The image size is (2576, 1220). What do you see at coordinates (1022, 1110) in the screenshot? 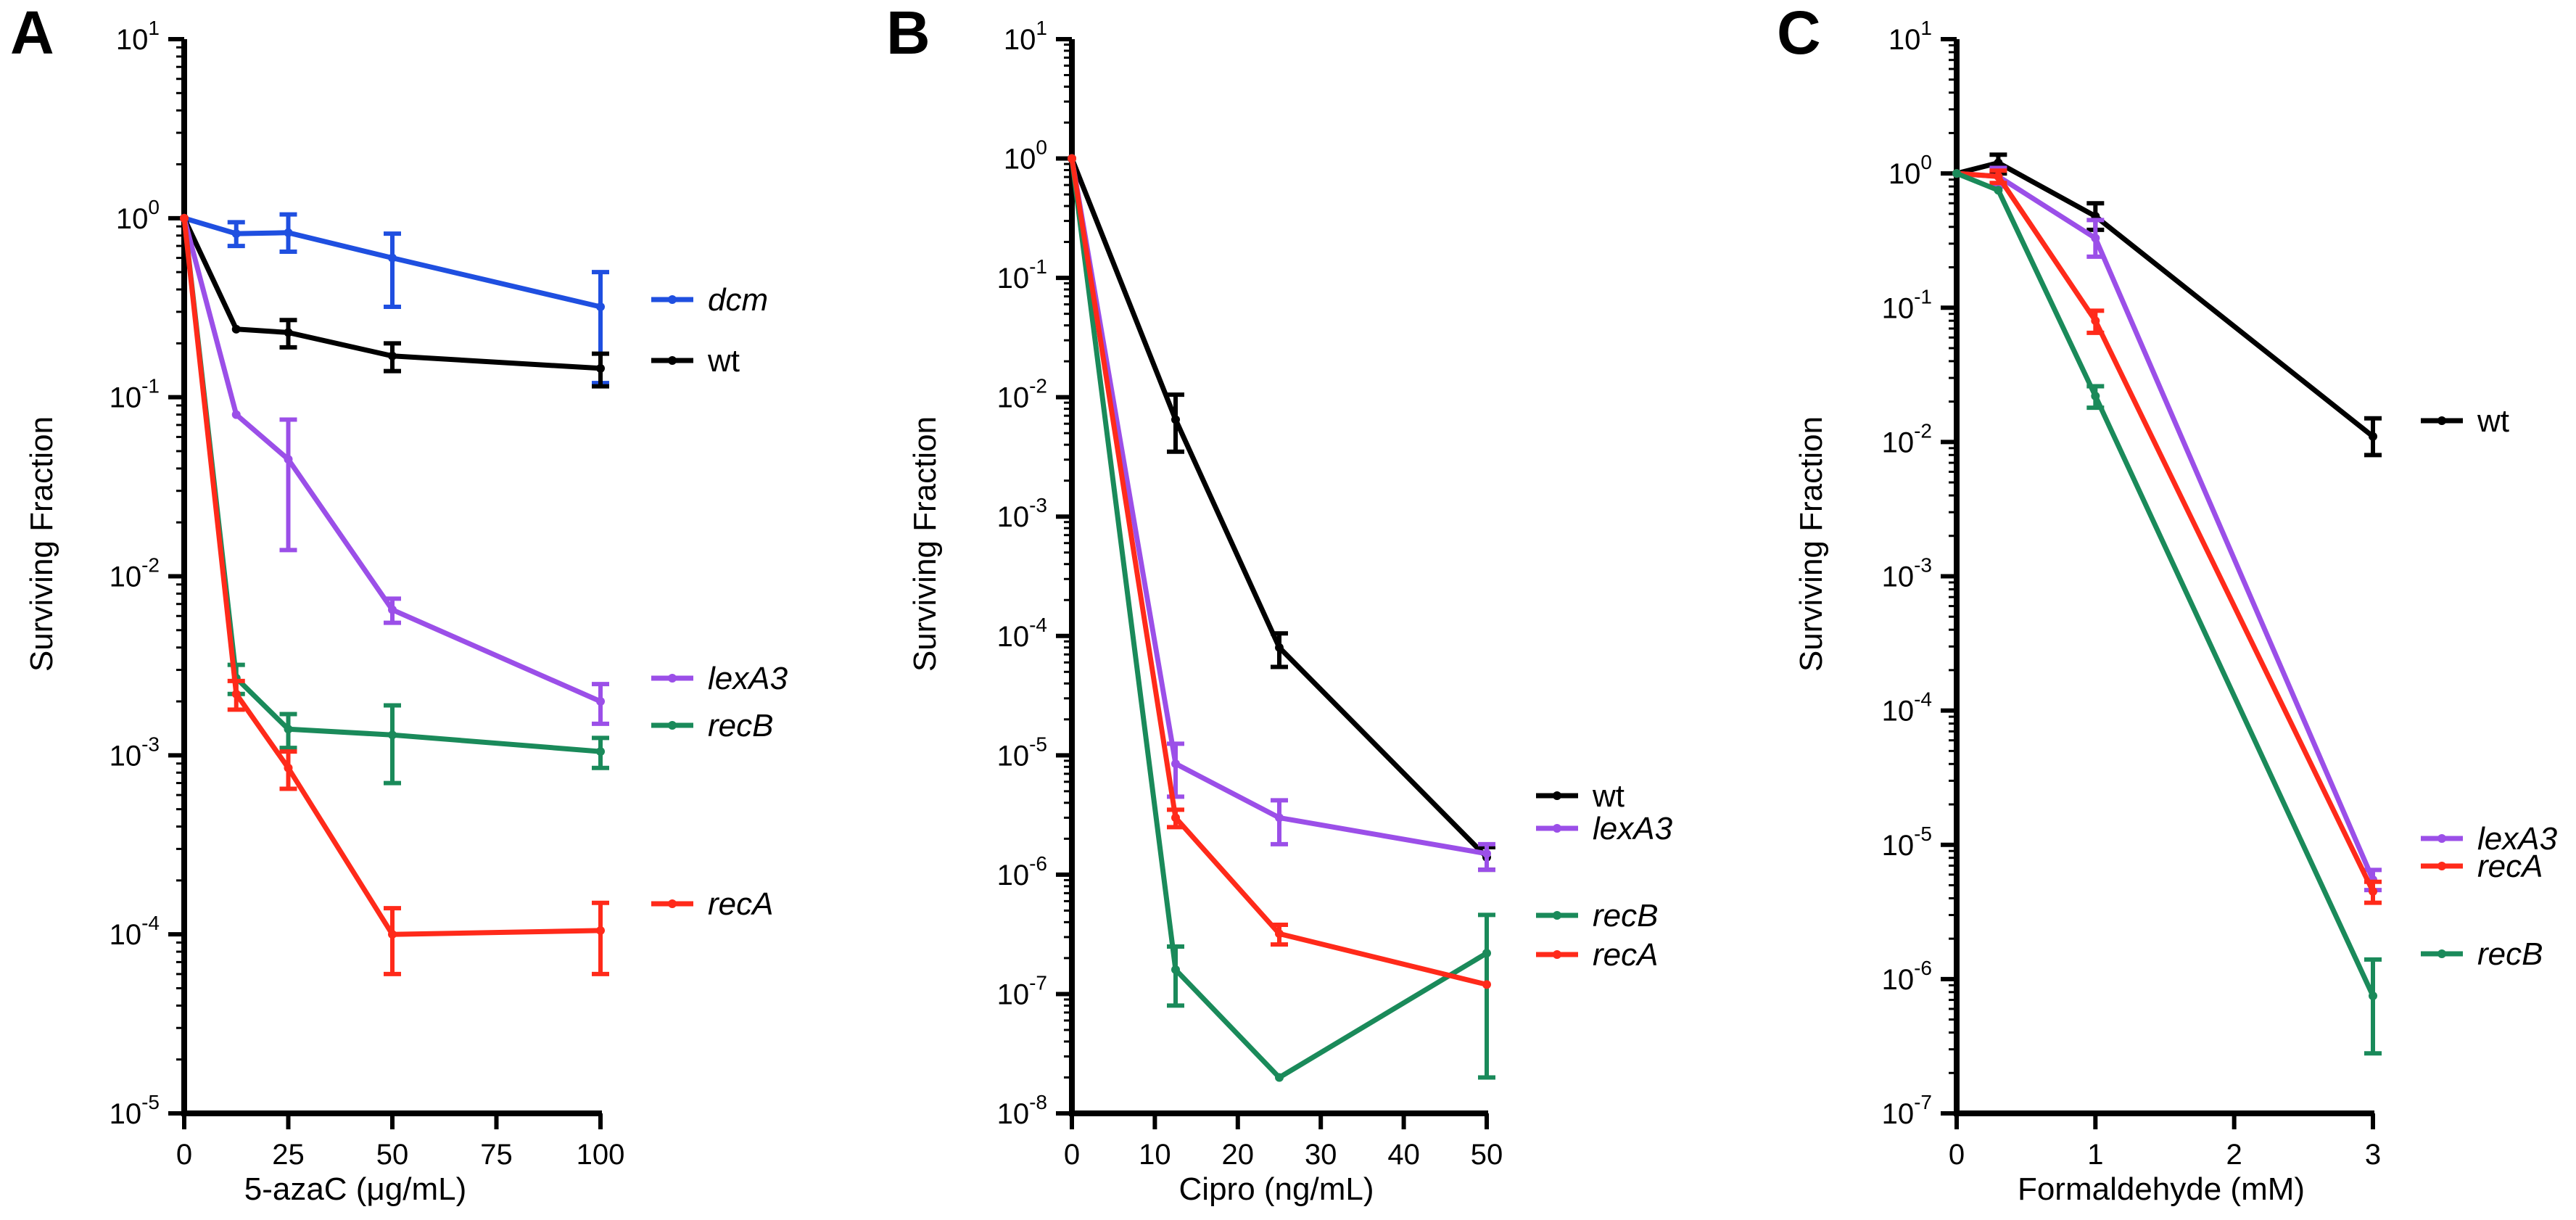
I see `y-tick-label: 10⁻⁸` at bounding box center [1022, 1110].